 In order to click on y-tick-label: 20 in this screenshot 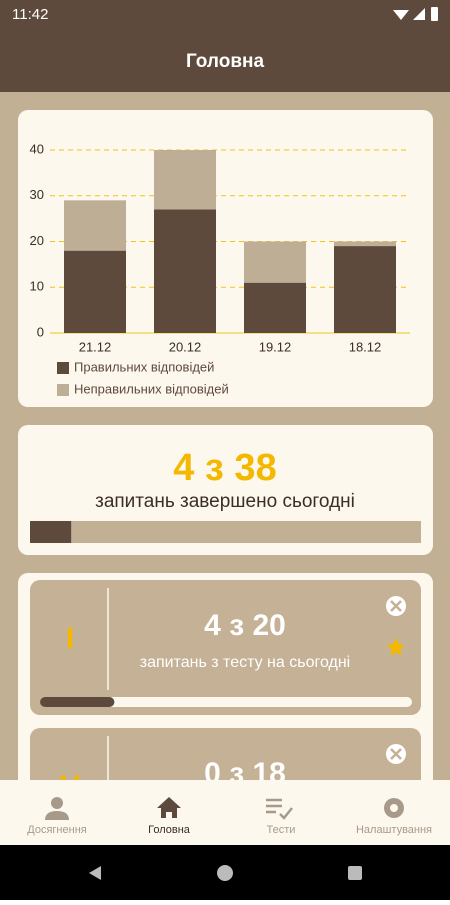, I will do `click(37, 240)`.